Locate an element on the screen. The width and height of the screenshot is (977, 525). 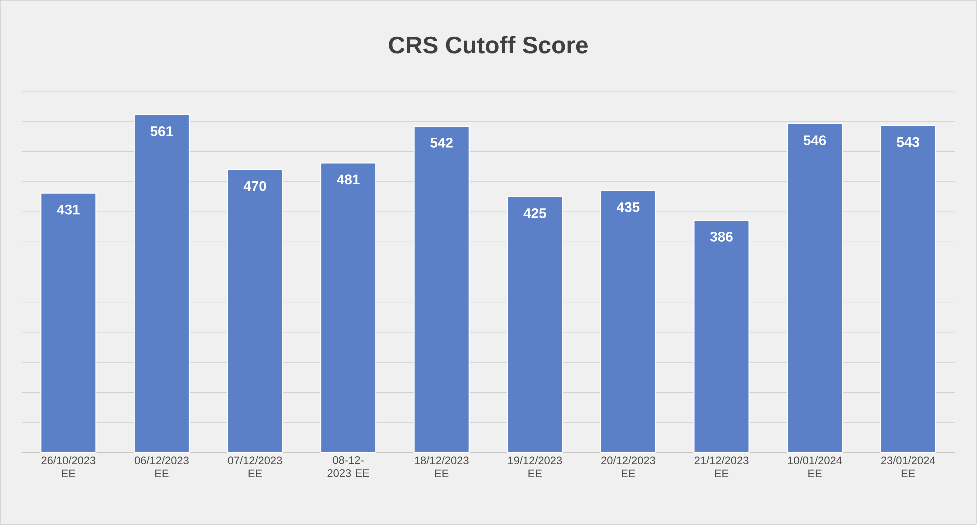
x-tick-label: 06/12/2023 EE is located at coordinates (161, 467).